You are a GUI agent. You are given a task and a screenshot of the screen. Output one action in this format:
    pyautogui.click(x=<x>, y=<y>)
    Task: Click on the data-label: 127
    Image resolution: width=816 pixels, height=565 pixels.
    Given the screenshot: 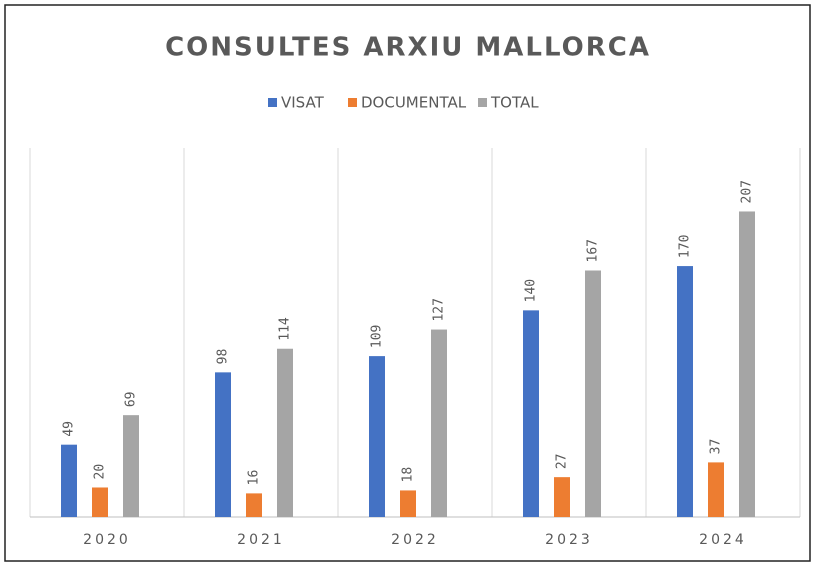 What is the action you would take?
    pyautogui.click(x=439, y=309)
    